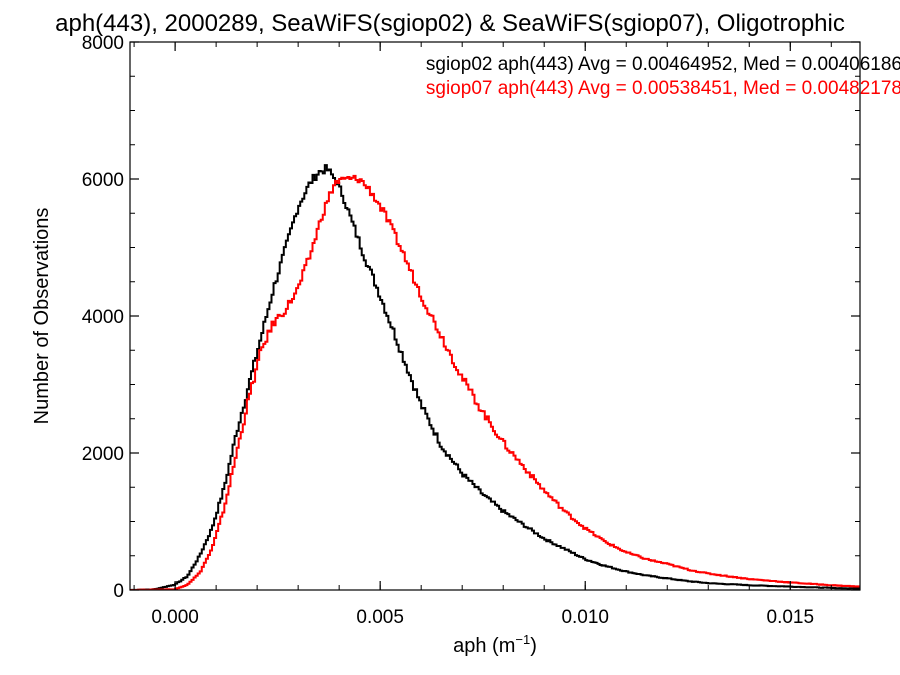 This screenshot has height=675, width=900. I want to click on y-tick-label: 8000, so click(103, 43).